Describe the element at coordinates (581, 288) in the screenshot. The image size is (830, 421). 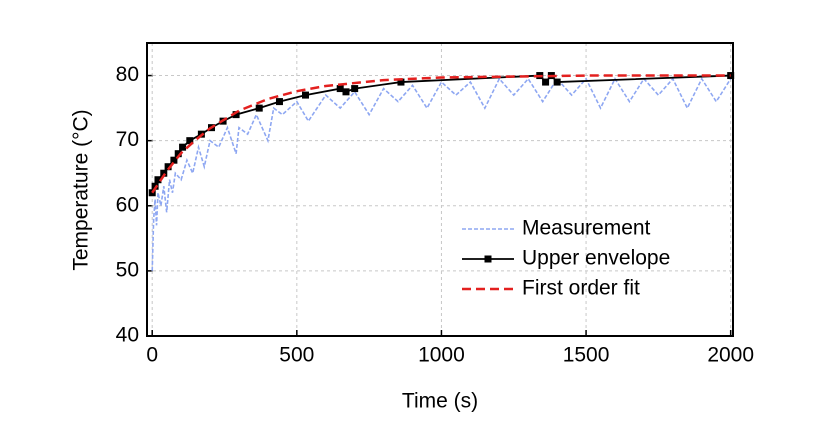
I see `legend-label: First order fit` at that location.